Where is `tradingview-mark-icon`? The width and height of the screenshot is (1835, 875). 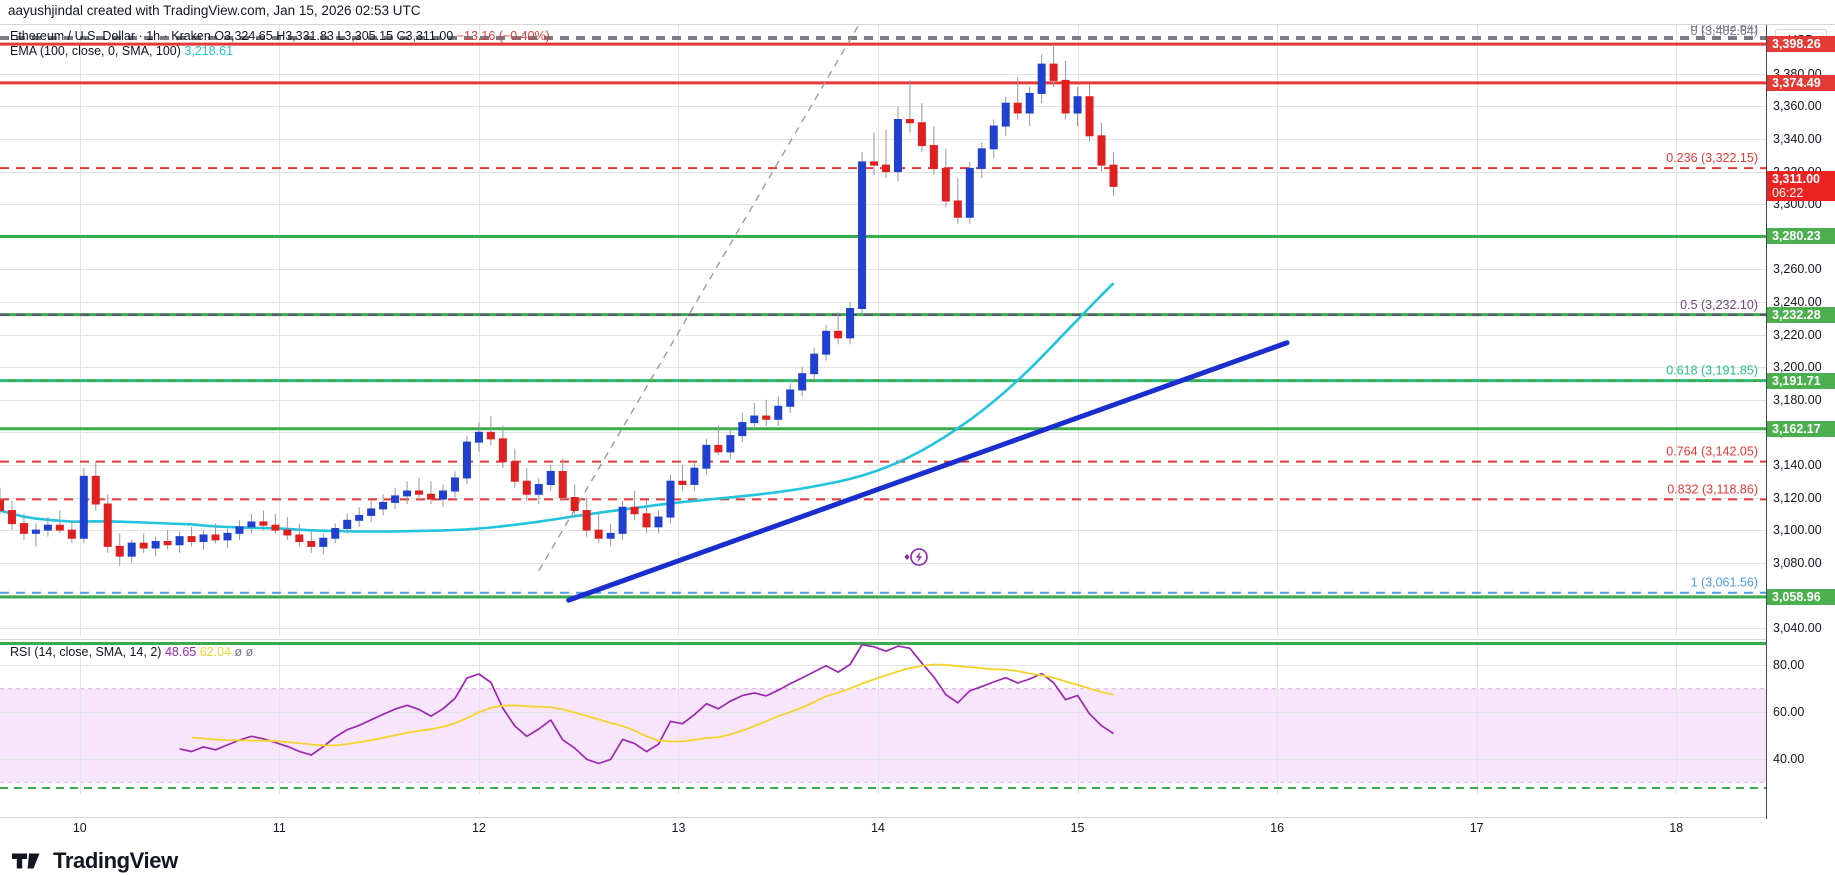 tradingview-mark-icon is located at coordinates (26, 860).